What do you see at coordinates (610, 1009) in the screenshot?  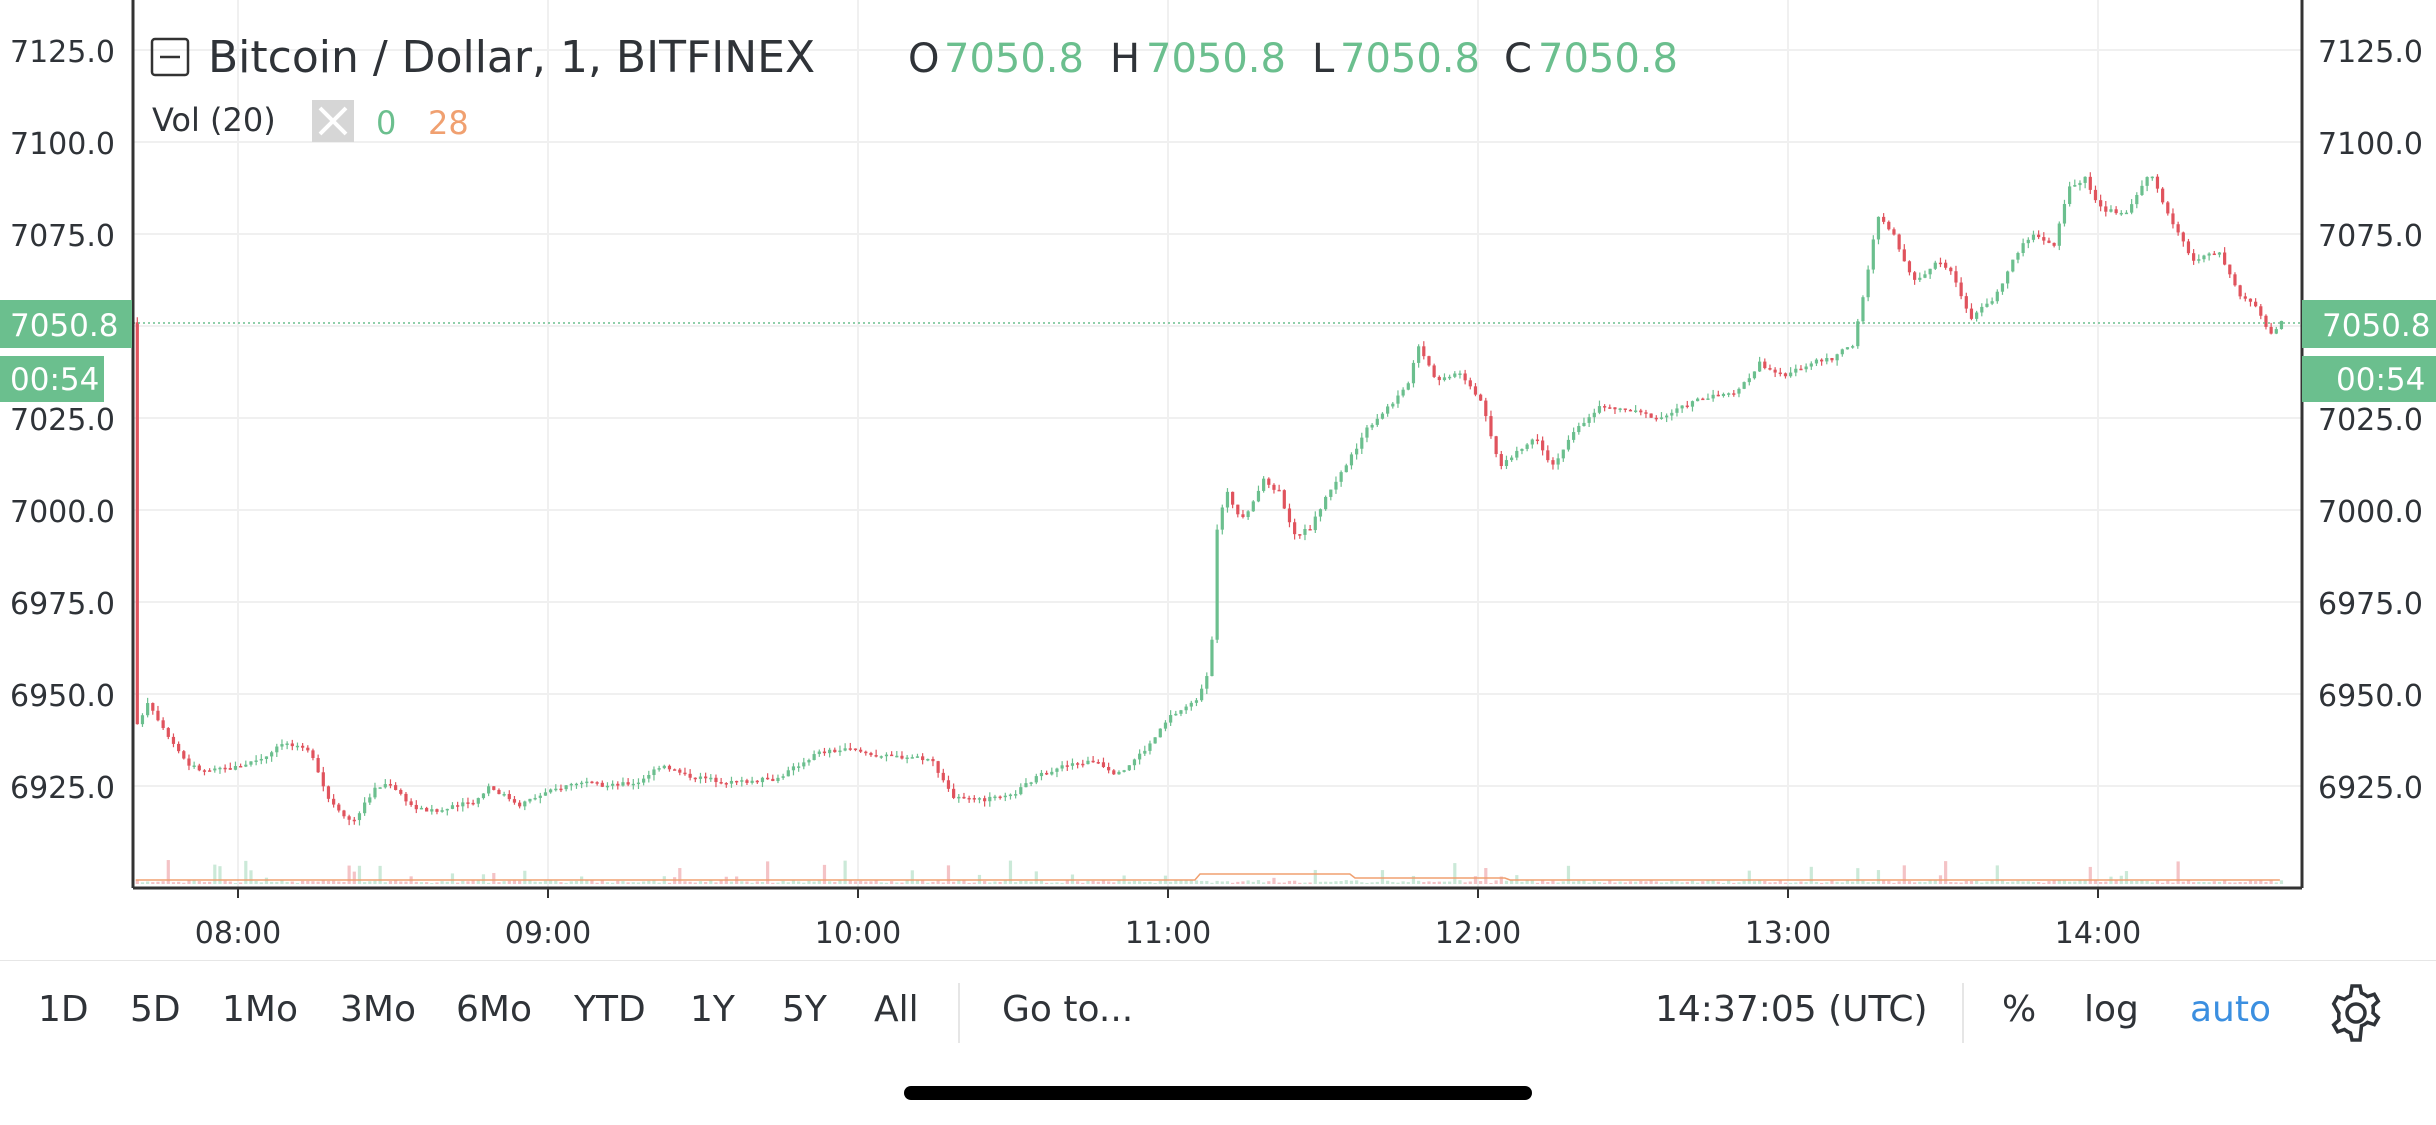 I see `range-ytd: YTD` at bounding box center [610, 1009].